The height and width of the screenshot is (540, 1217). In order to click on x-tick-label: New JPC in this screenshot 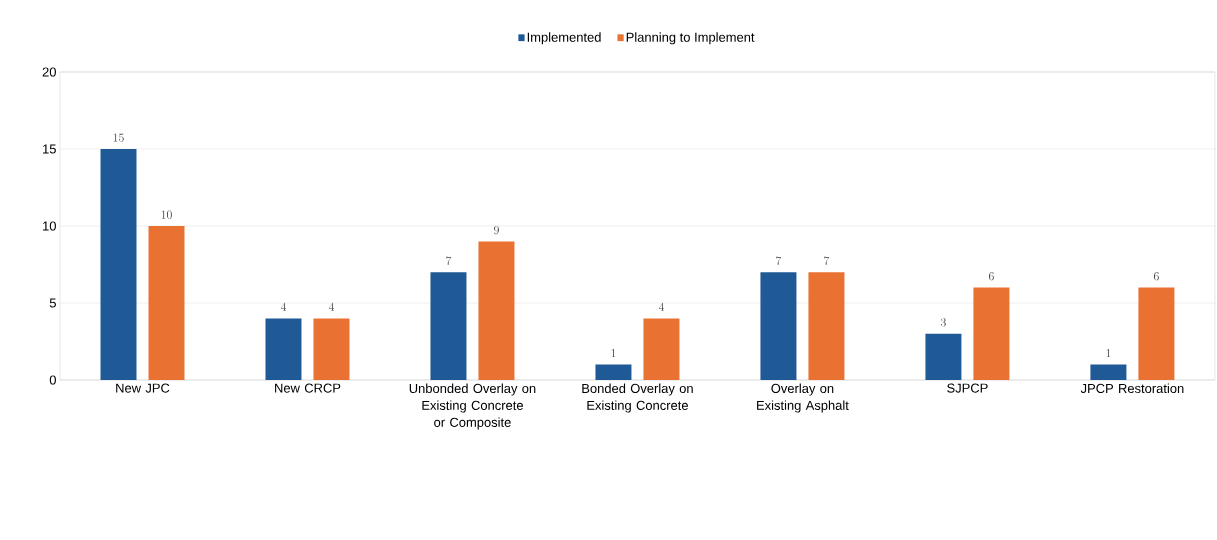, I will do `click(143, 388)`.